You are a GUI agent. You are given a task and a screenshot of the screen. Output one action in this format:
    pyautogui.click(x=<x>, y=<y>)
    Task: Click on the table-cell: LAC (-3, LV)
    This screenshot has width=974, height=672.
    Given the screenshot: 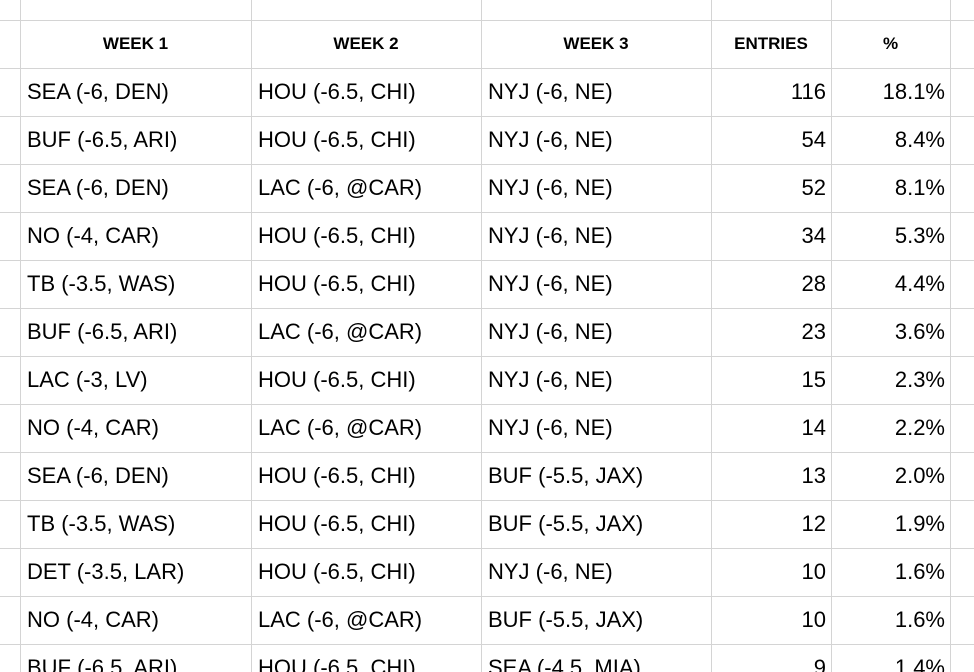 What is the action you would take?
    pyautogui.click(x=87, y=379)
    